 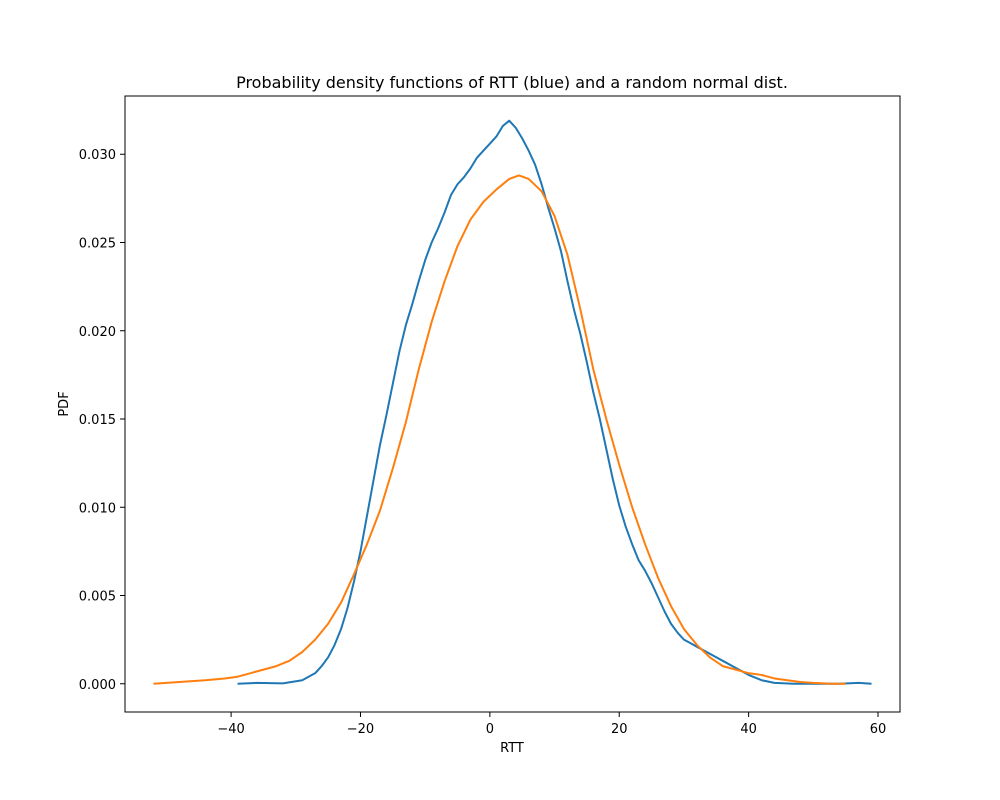 I want to click on y-axis-label: PDF, so click(x=64, y=403).